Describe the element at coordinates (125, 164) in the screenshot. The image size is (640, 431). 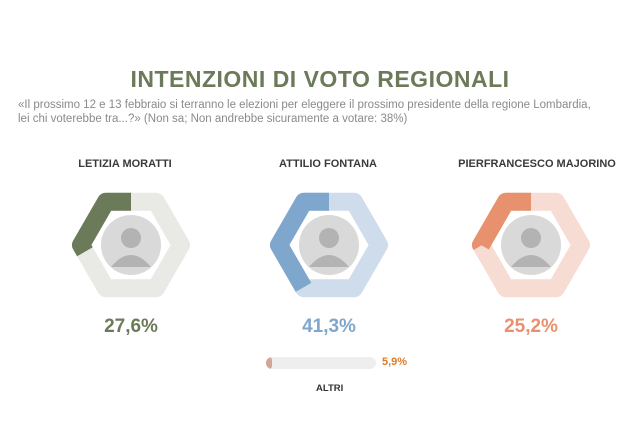
I see `candidate-name-moratti: LETIZIA MORATTI` at that location.